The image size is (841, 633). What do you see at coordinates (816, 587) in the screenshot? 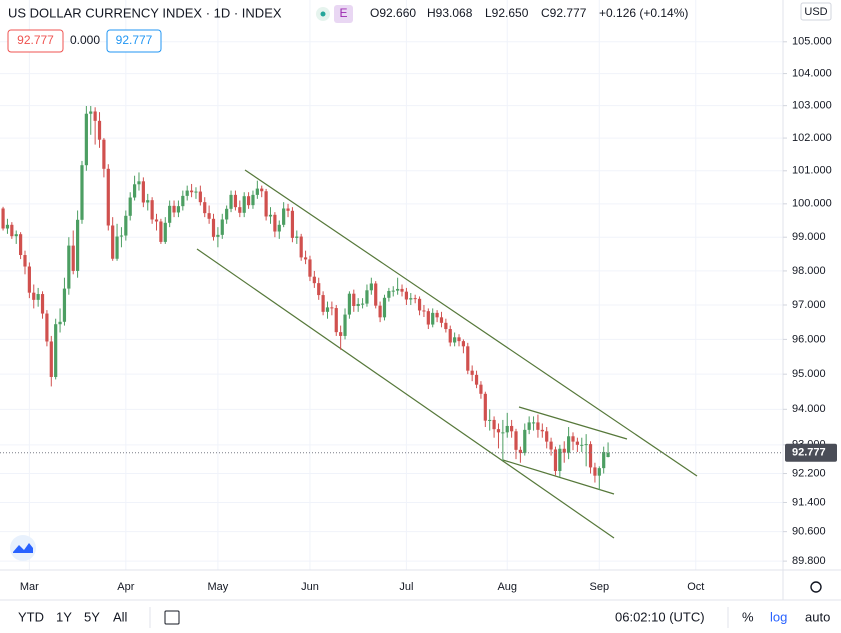
I see `settings-icon` at bounding box center [816, 587].